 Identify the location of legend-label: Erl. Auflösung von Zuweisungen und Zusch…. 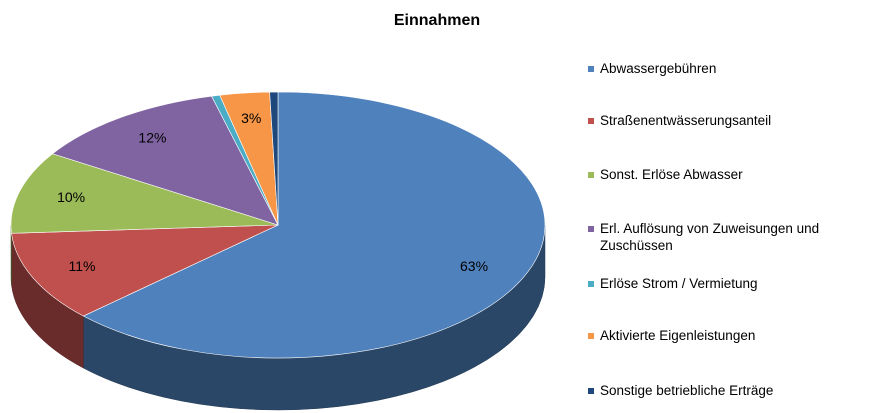
(710, 237).